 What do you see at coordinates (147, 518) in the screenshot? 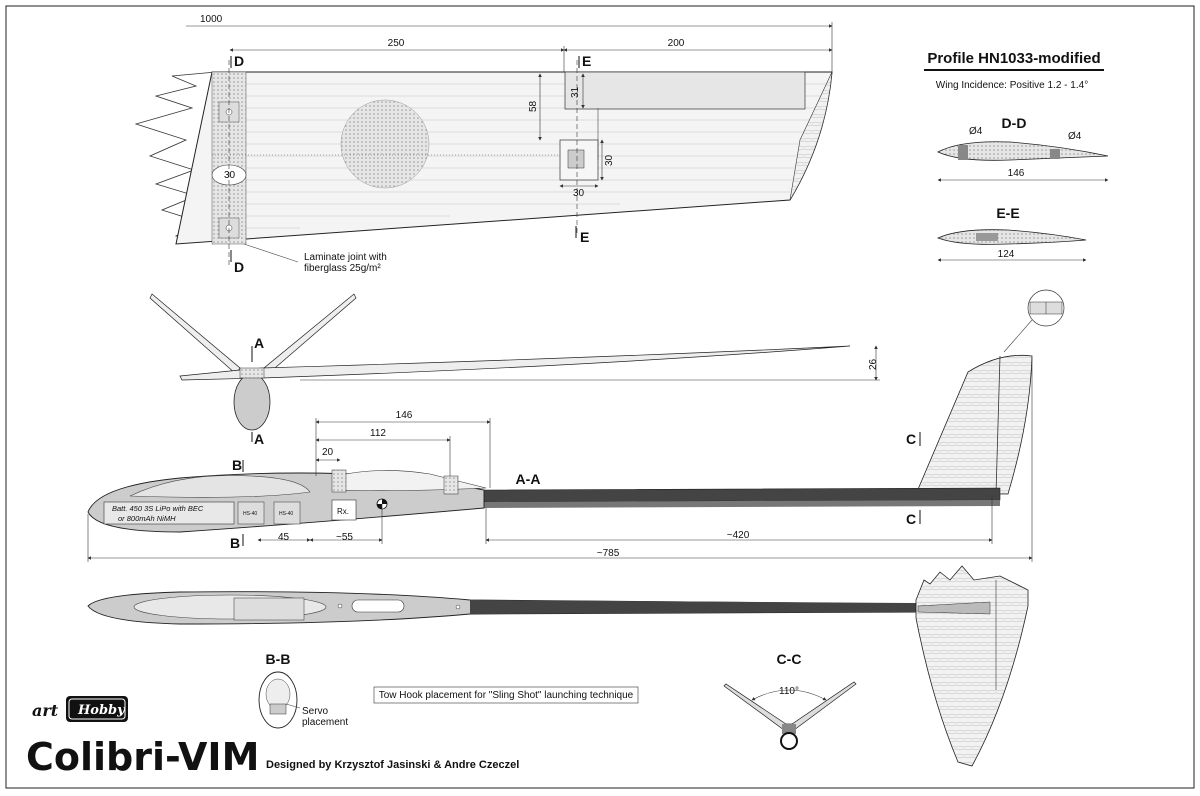
I see `battery-label-2: or 800mAh NiMH` at bounding box center [147, 518].